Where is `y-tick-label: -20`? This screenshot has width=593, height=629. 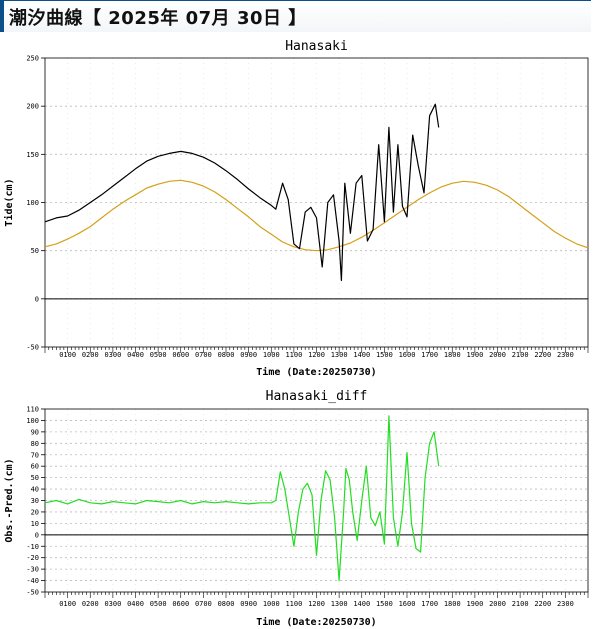
y-tick-label: -20 is located at coordinates (32, 558).